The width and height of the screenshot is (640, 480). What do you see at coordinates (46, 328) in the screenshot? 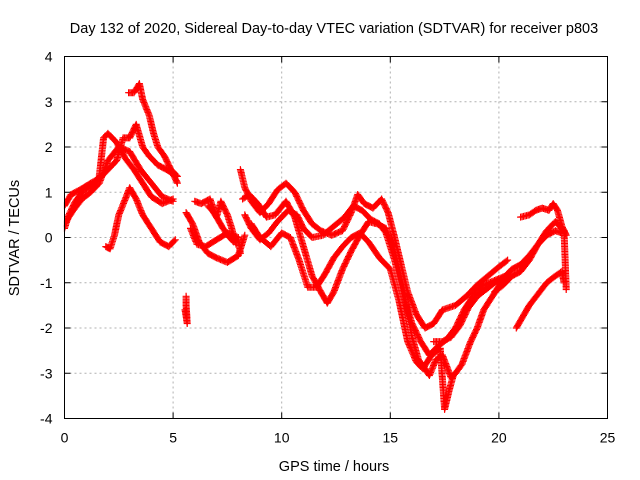
I see `y-tick-label: -2` at bounding box center [46, 328].